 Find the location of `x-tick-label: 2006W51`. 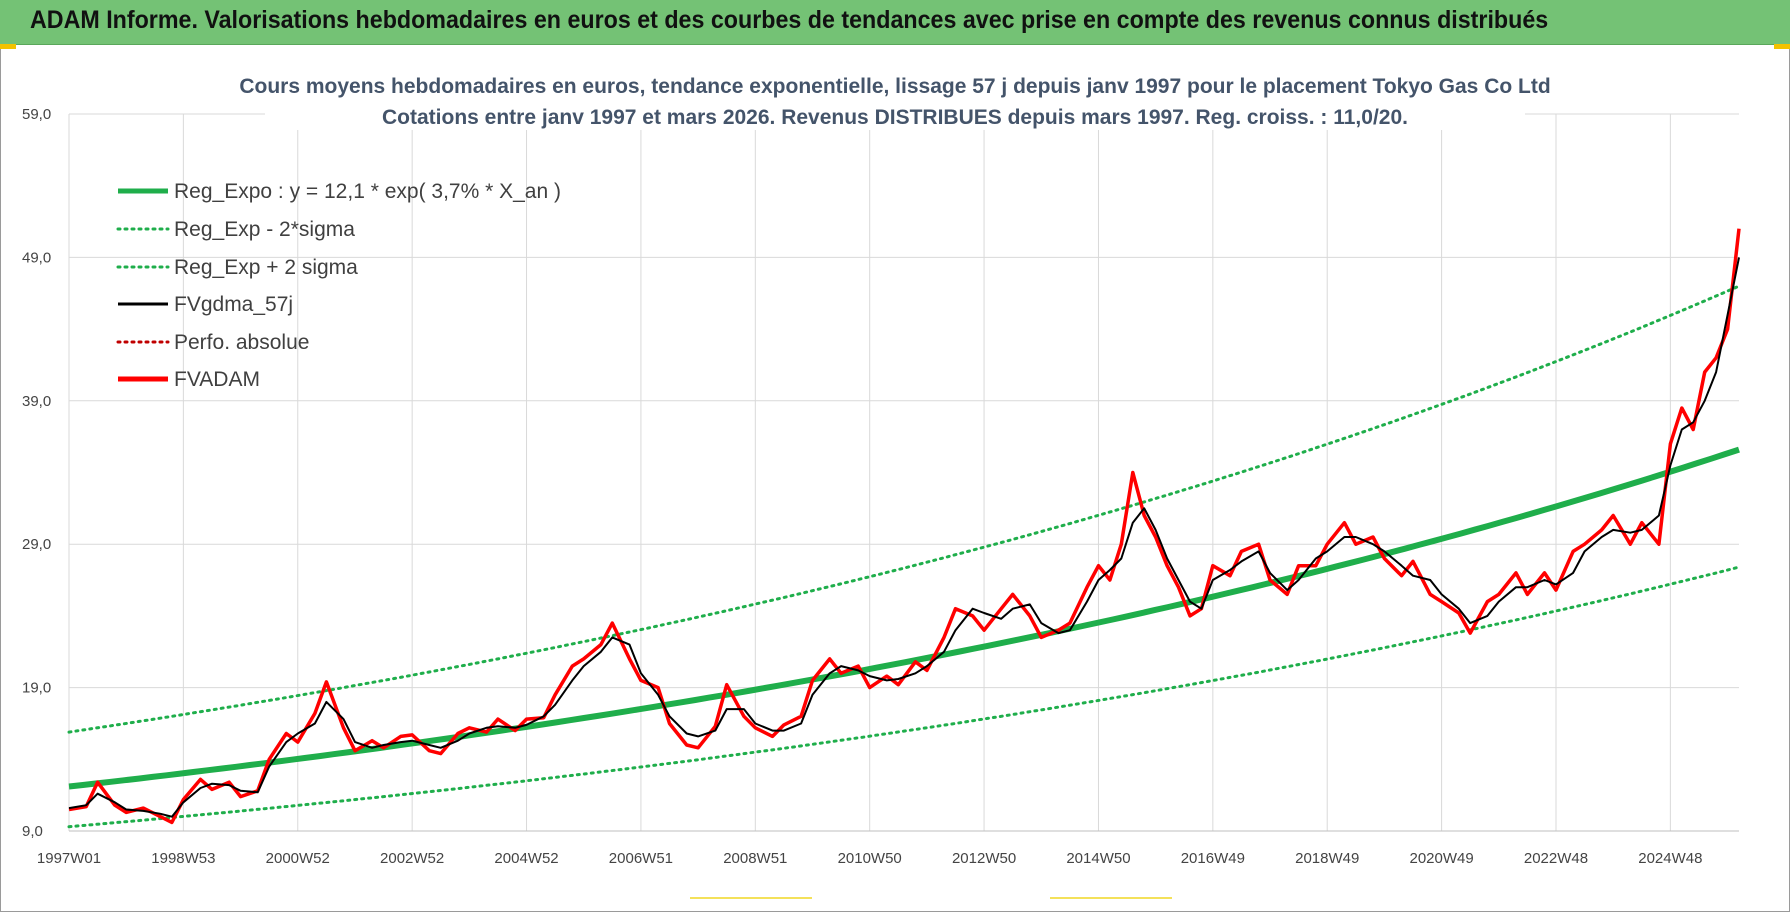

x-tick-label: 2006W51 is located at coordinates (641, 858).